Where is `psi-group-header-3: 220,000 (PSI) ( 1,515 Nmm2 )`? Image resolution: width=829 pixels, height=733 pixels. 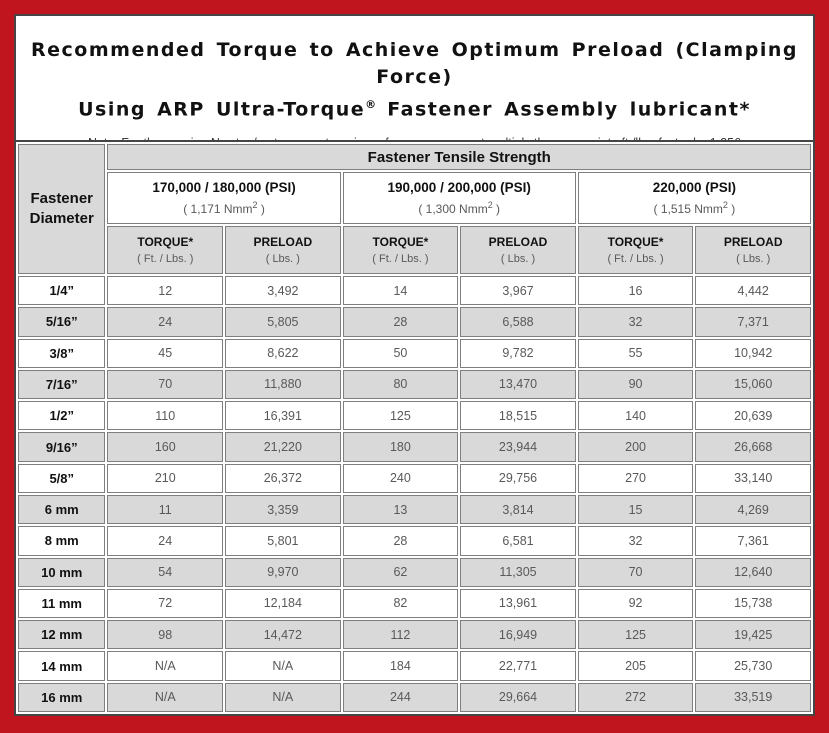 psi-group-header-3: 220,000 (PSI) ( 1,515 Nmm2 ) is located at coordinates (694, 198).